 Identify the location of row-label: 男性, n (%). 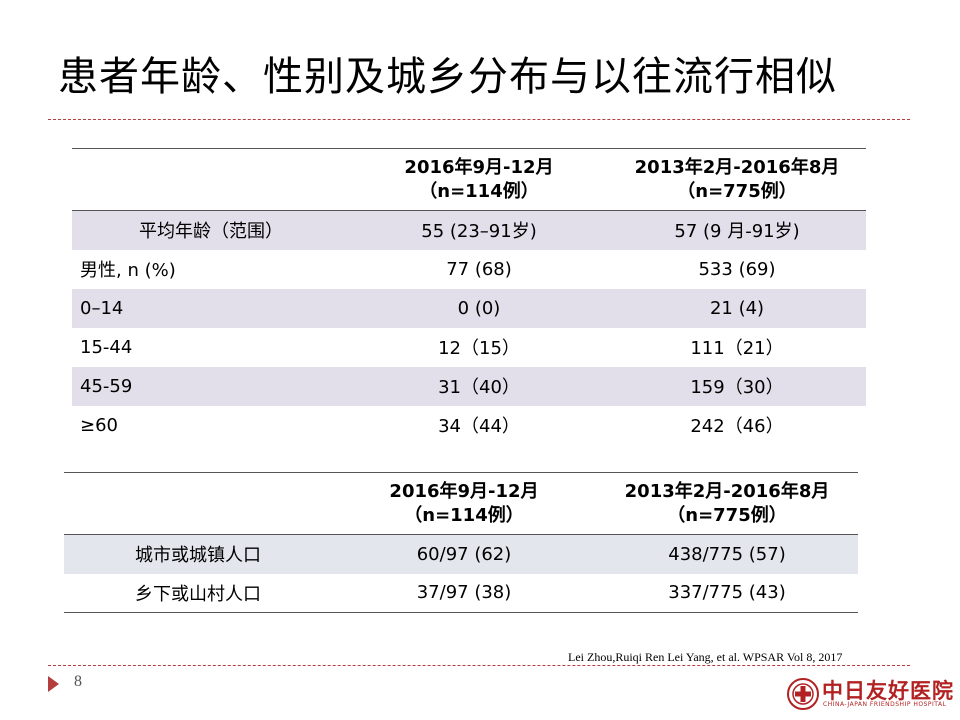
(128, 270).